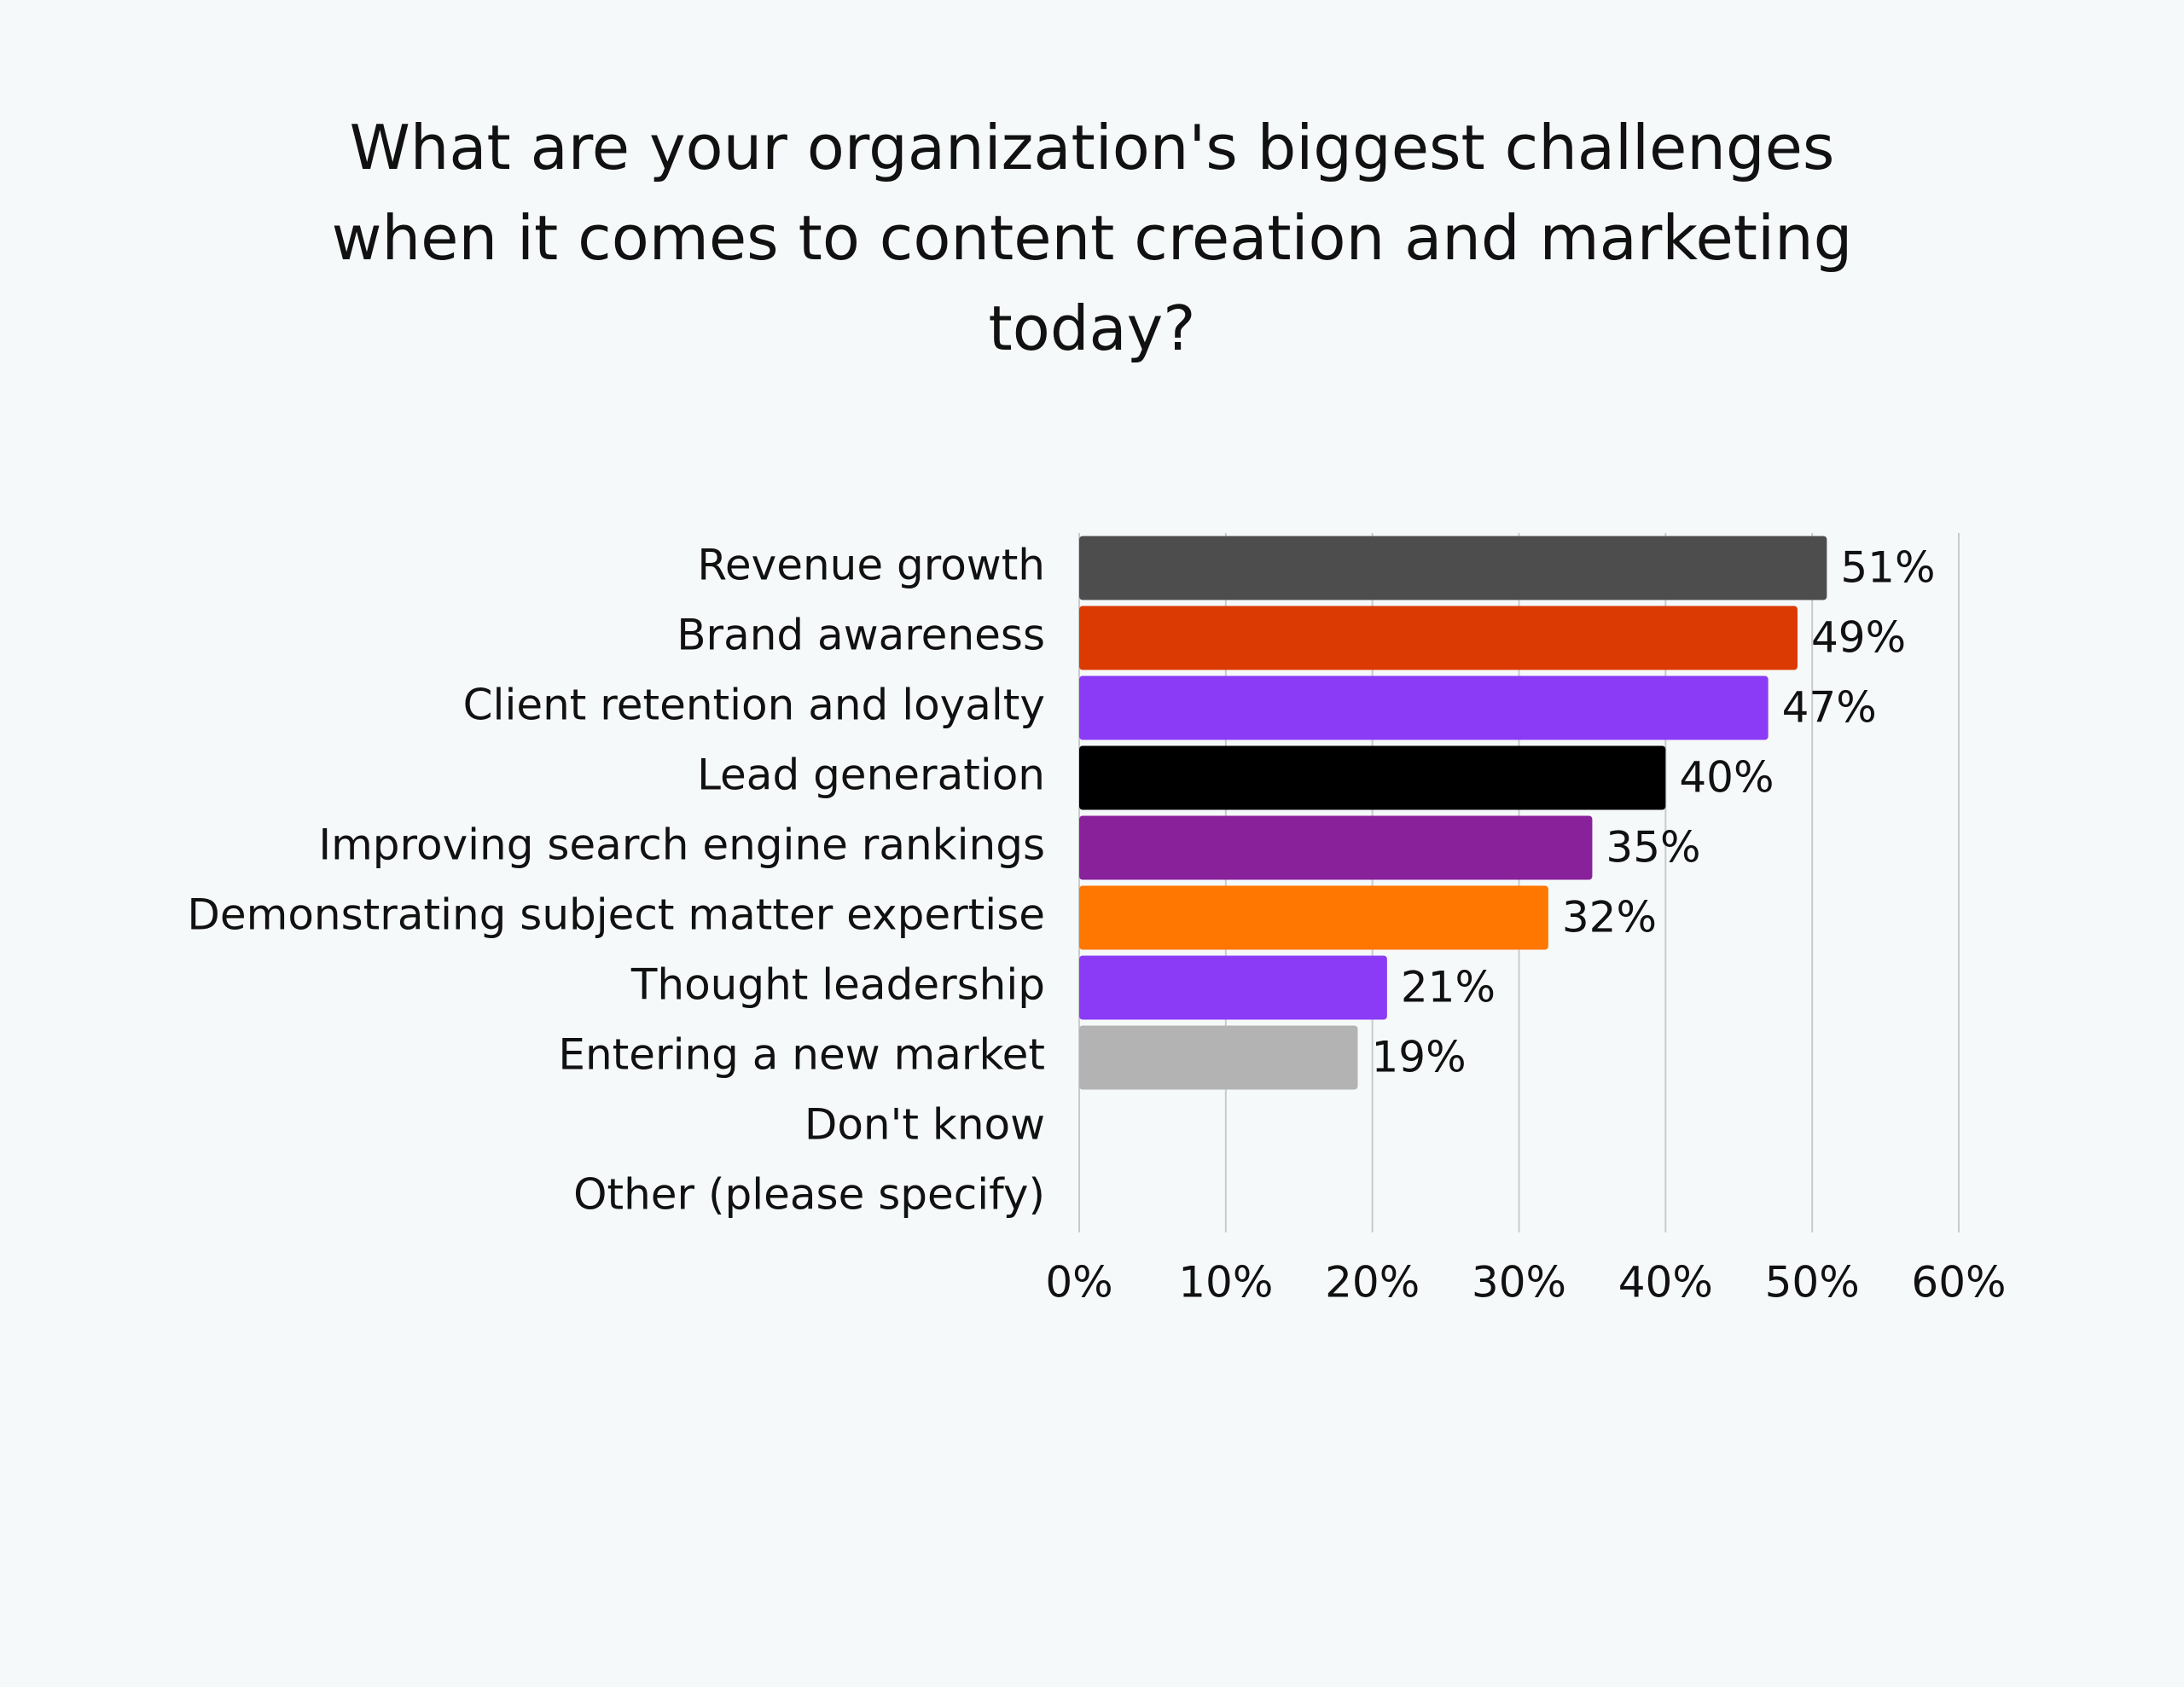  I want to click on y-tick-label: Revenue growth, so click(871, 565).